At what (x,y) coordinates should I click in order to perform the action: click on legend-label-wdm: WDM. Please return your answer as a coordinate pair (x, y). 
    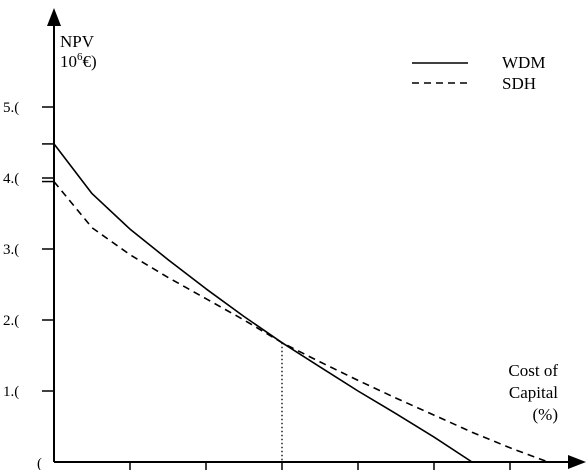
    Looking at the image, I should click on (523, 62).